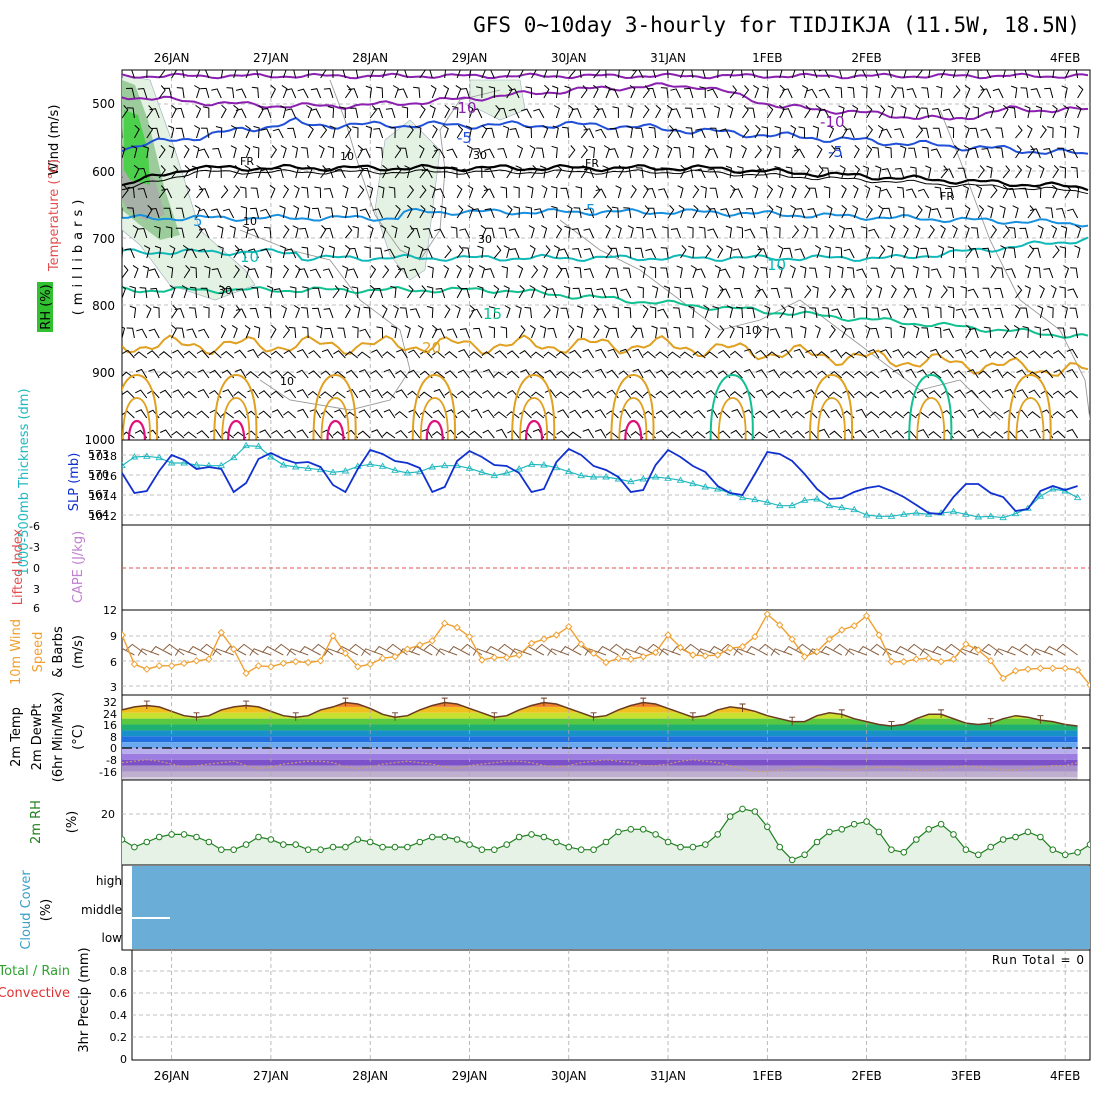  I want to click on temp-tick-8: 8, so click(113, 737).